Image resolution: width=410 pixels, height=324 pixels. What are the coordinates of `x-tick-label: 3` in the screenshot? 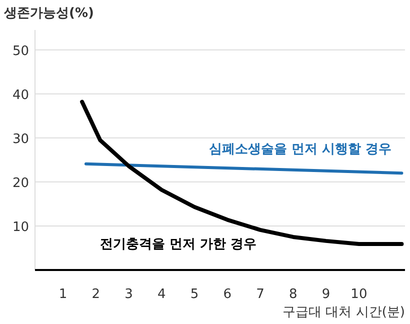 It's located at (128, 294).